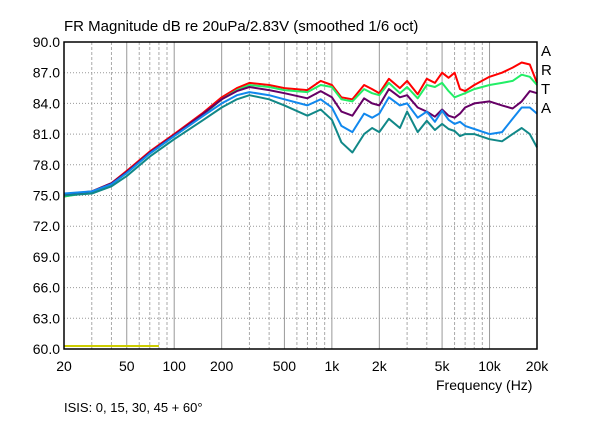 The width and height of the screenshot is (600, 421). I want to click on y-tick-label: 69.0, so click(46, 257).